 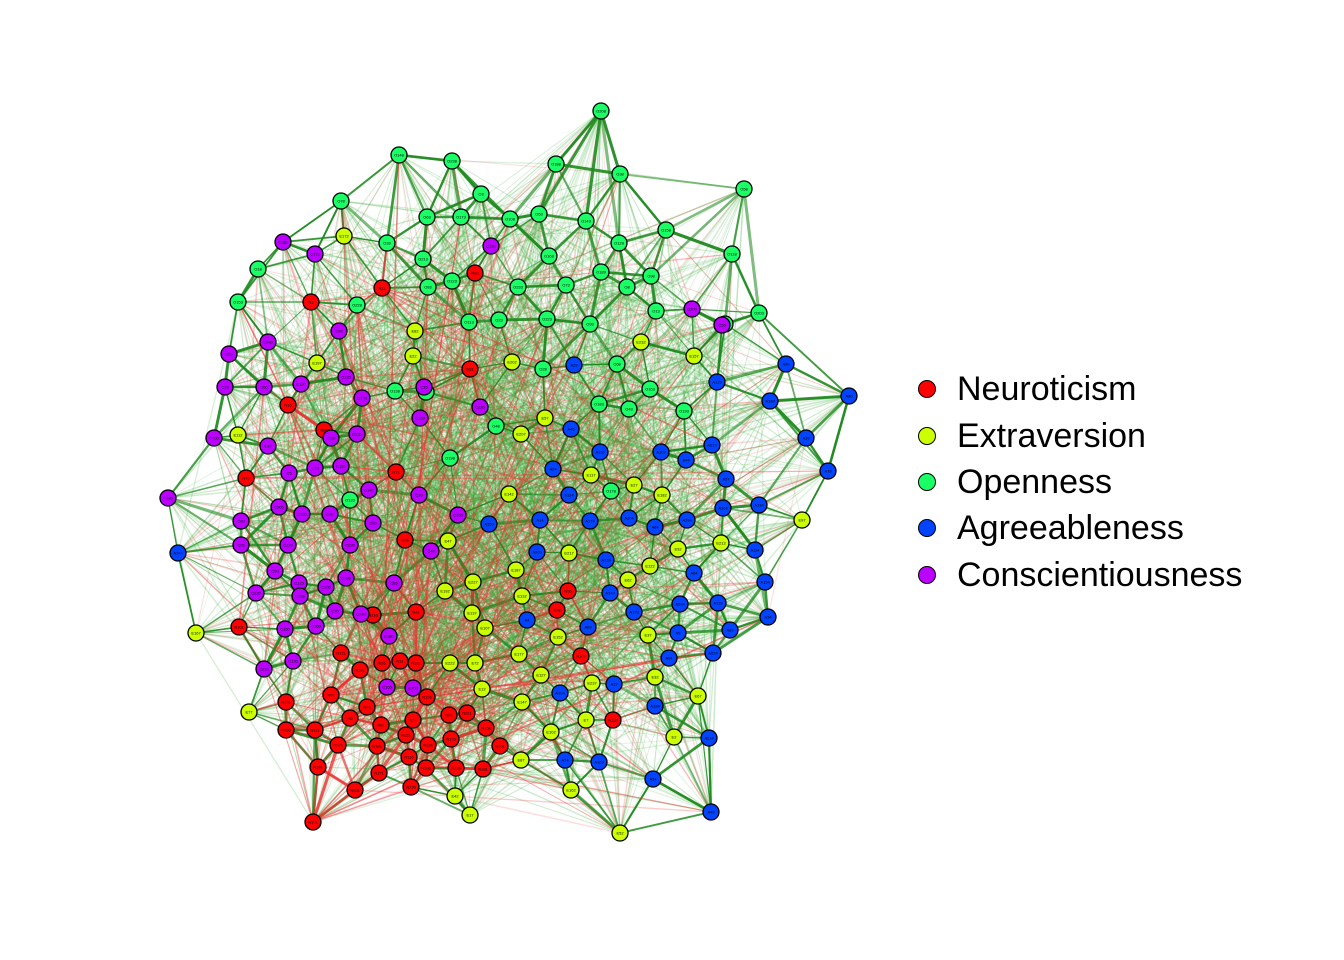 I want to click on node-o153: O153, so click(x=238, y=302).